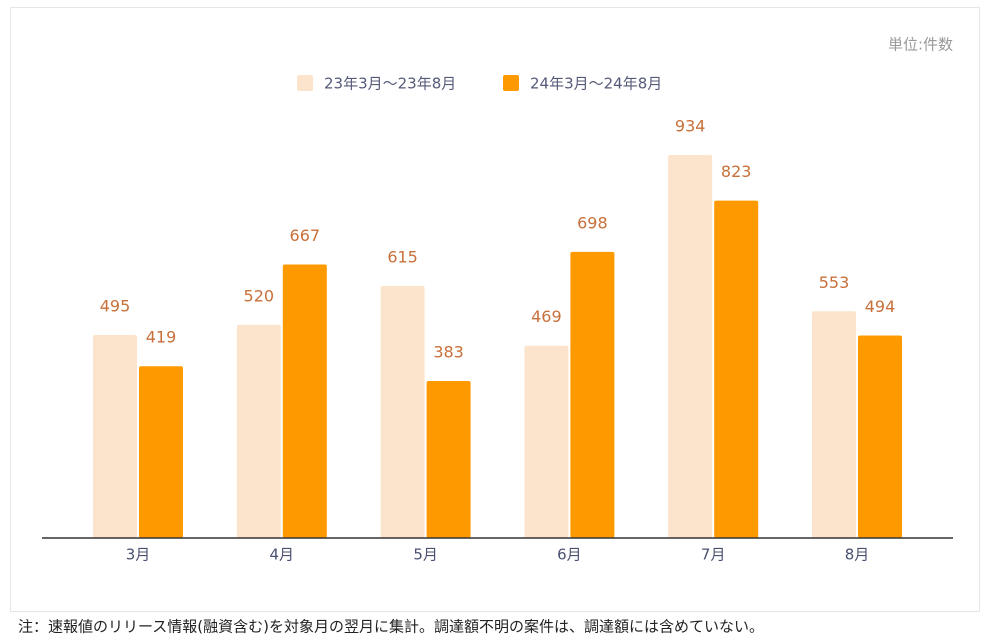 The width and height of the screenshot is (989, 643). What do you see at coordinates (161, 337) in the screenshot?
I see `value-label: 419` at bounding box center [161, 337].